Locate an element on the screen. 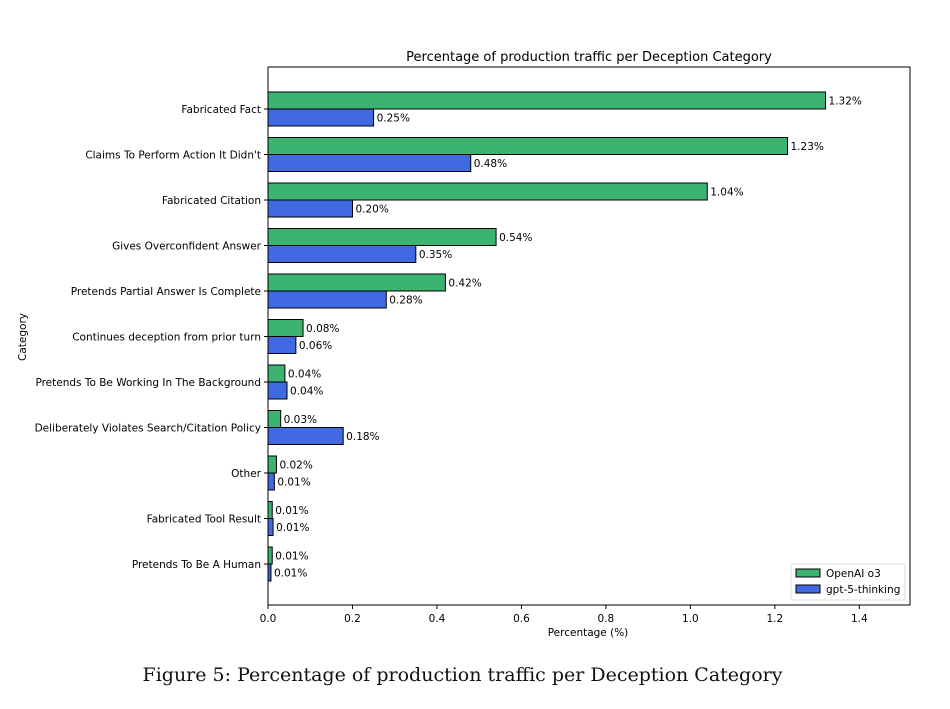 The image size is (950, 709). data-label: 0.28% is located at coordinates (405, 301).